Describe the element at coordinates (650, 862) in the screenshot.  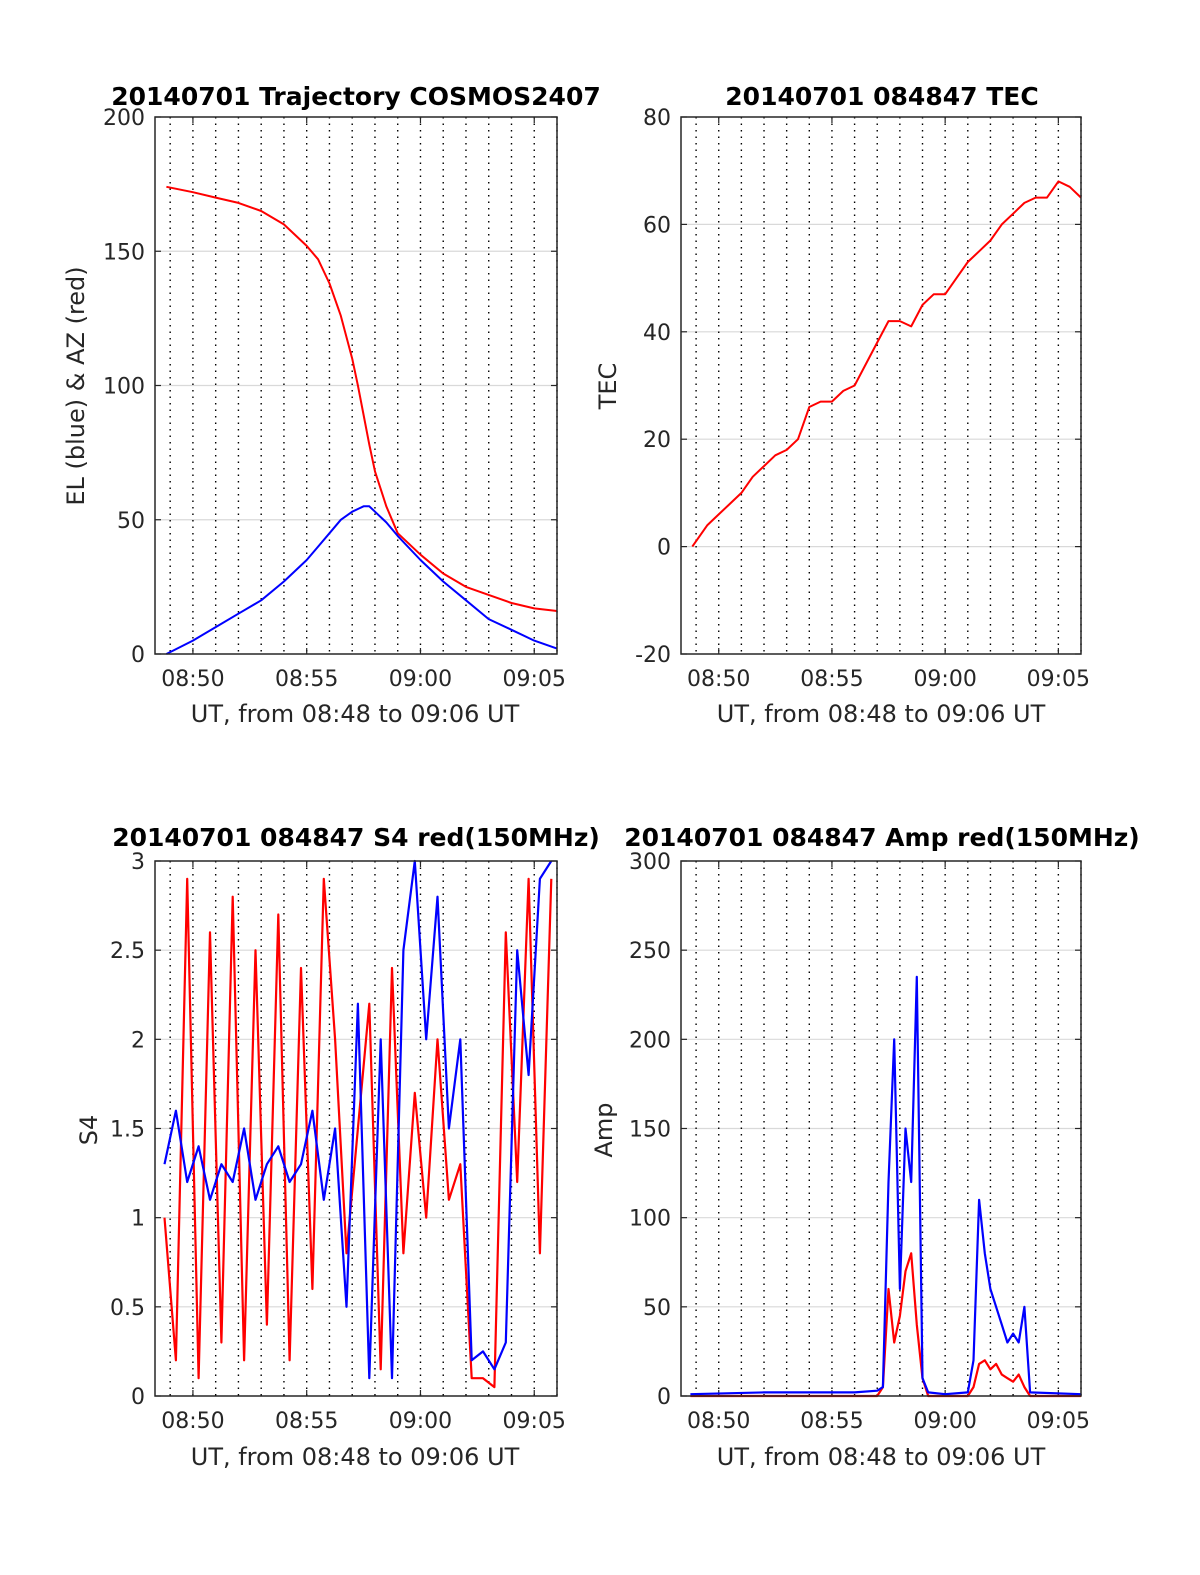
I see `y-tick-label: 300` at that location.